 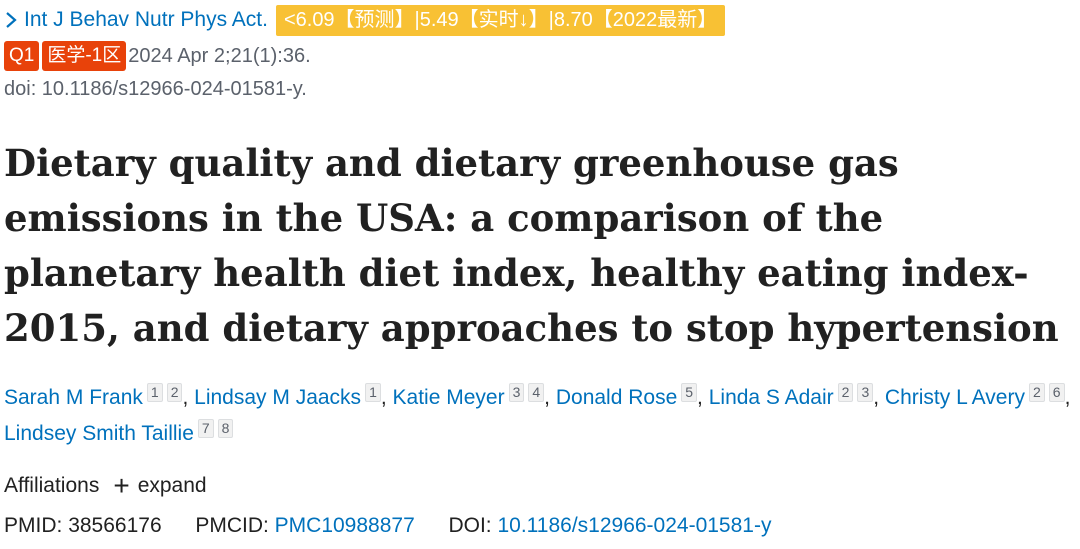 I want to click on citation-row: Q1 医学-1区 2024 Apr 2;21(1):36., so click(x=157, y=56).